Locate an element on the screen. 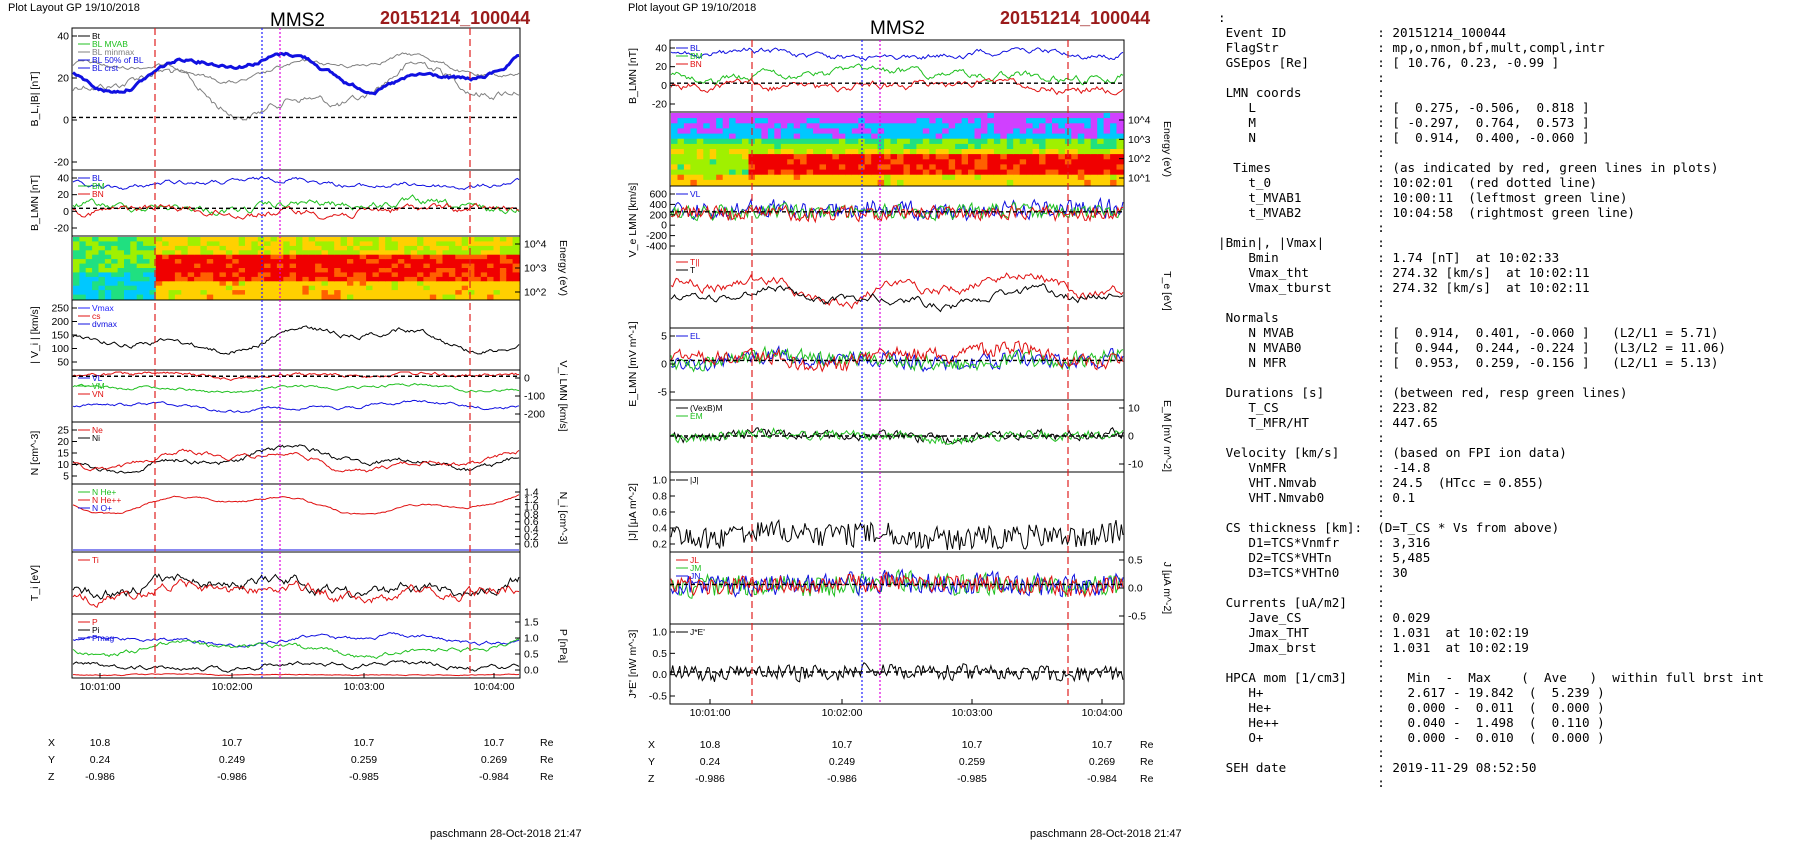  y-tick-label: -200 is located at coordinates (534, 415).